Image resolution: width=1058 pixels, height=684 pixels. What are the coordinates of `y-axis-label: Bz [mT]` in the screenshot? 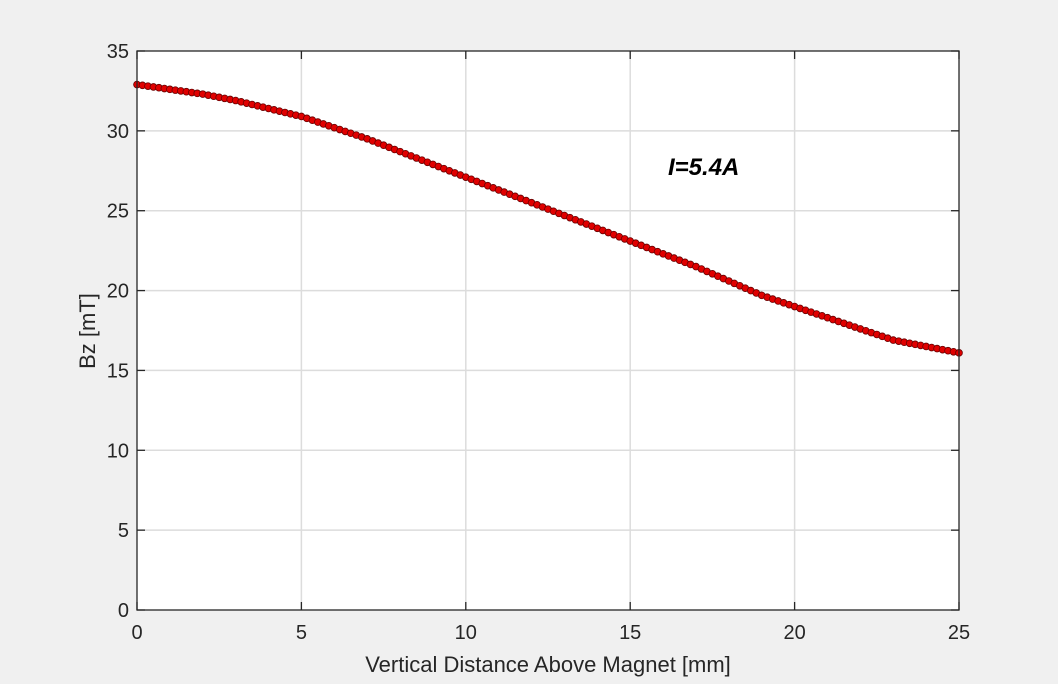 It's located at (87, 331).